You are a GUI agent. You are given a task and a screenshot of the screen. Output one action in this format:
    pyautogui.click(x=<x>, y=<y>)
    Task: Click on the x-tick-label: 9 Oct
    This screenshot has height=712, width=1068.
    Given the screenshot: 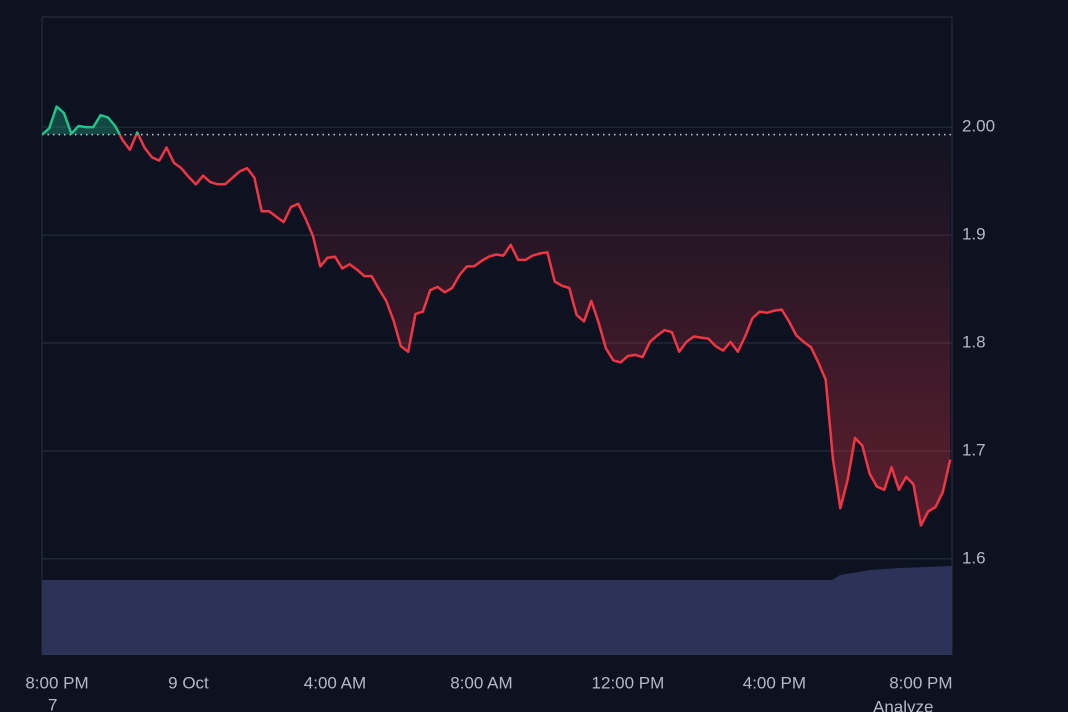 What is the action you would take?
    pyautogui.click(x=188, y=682)
    